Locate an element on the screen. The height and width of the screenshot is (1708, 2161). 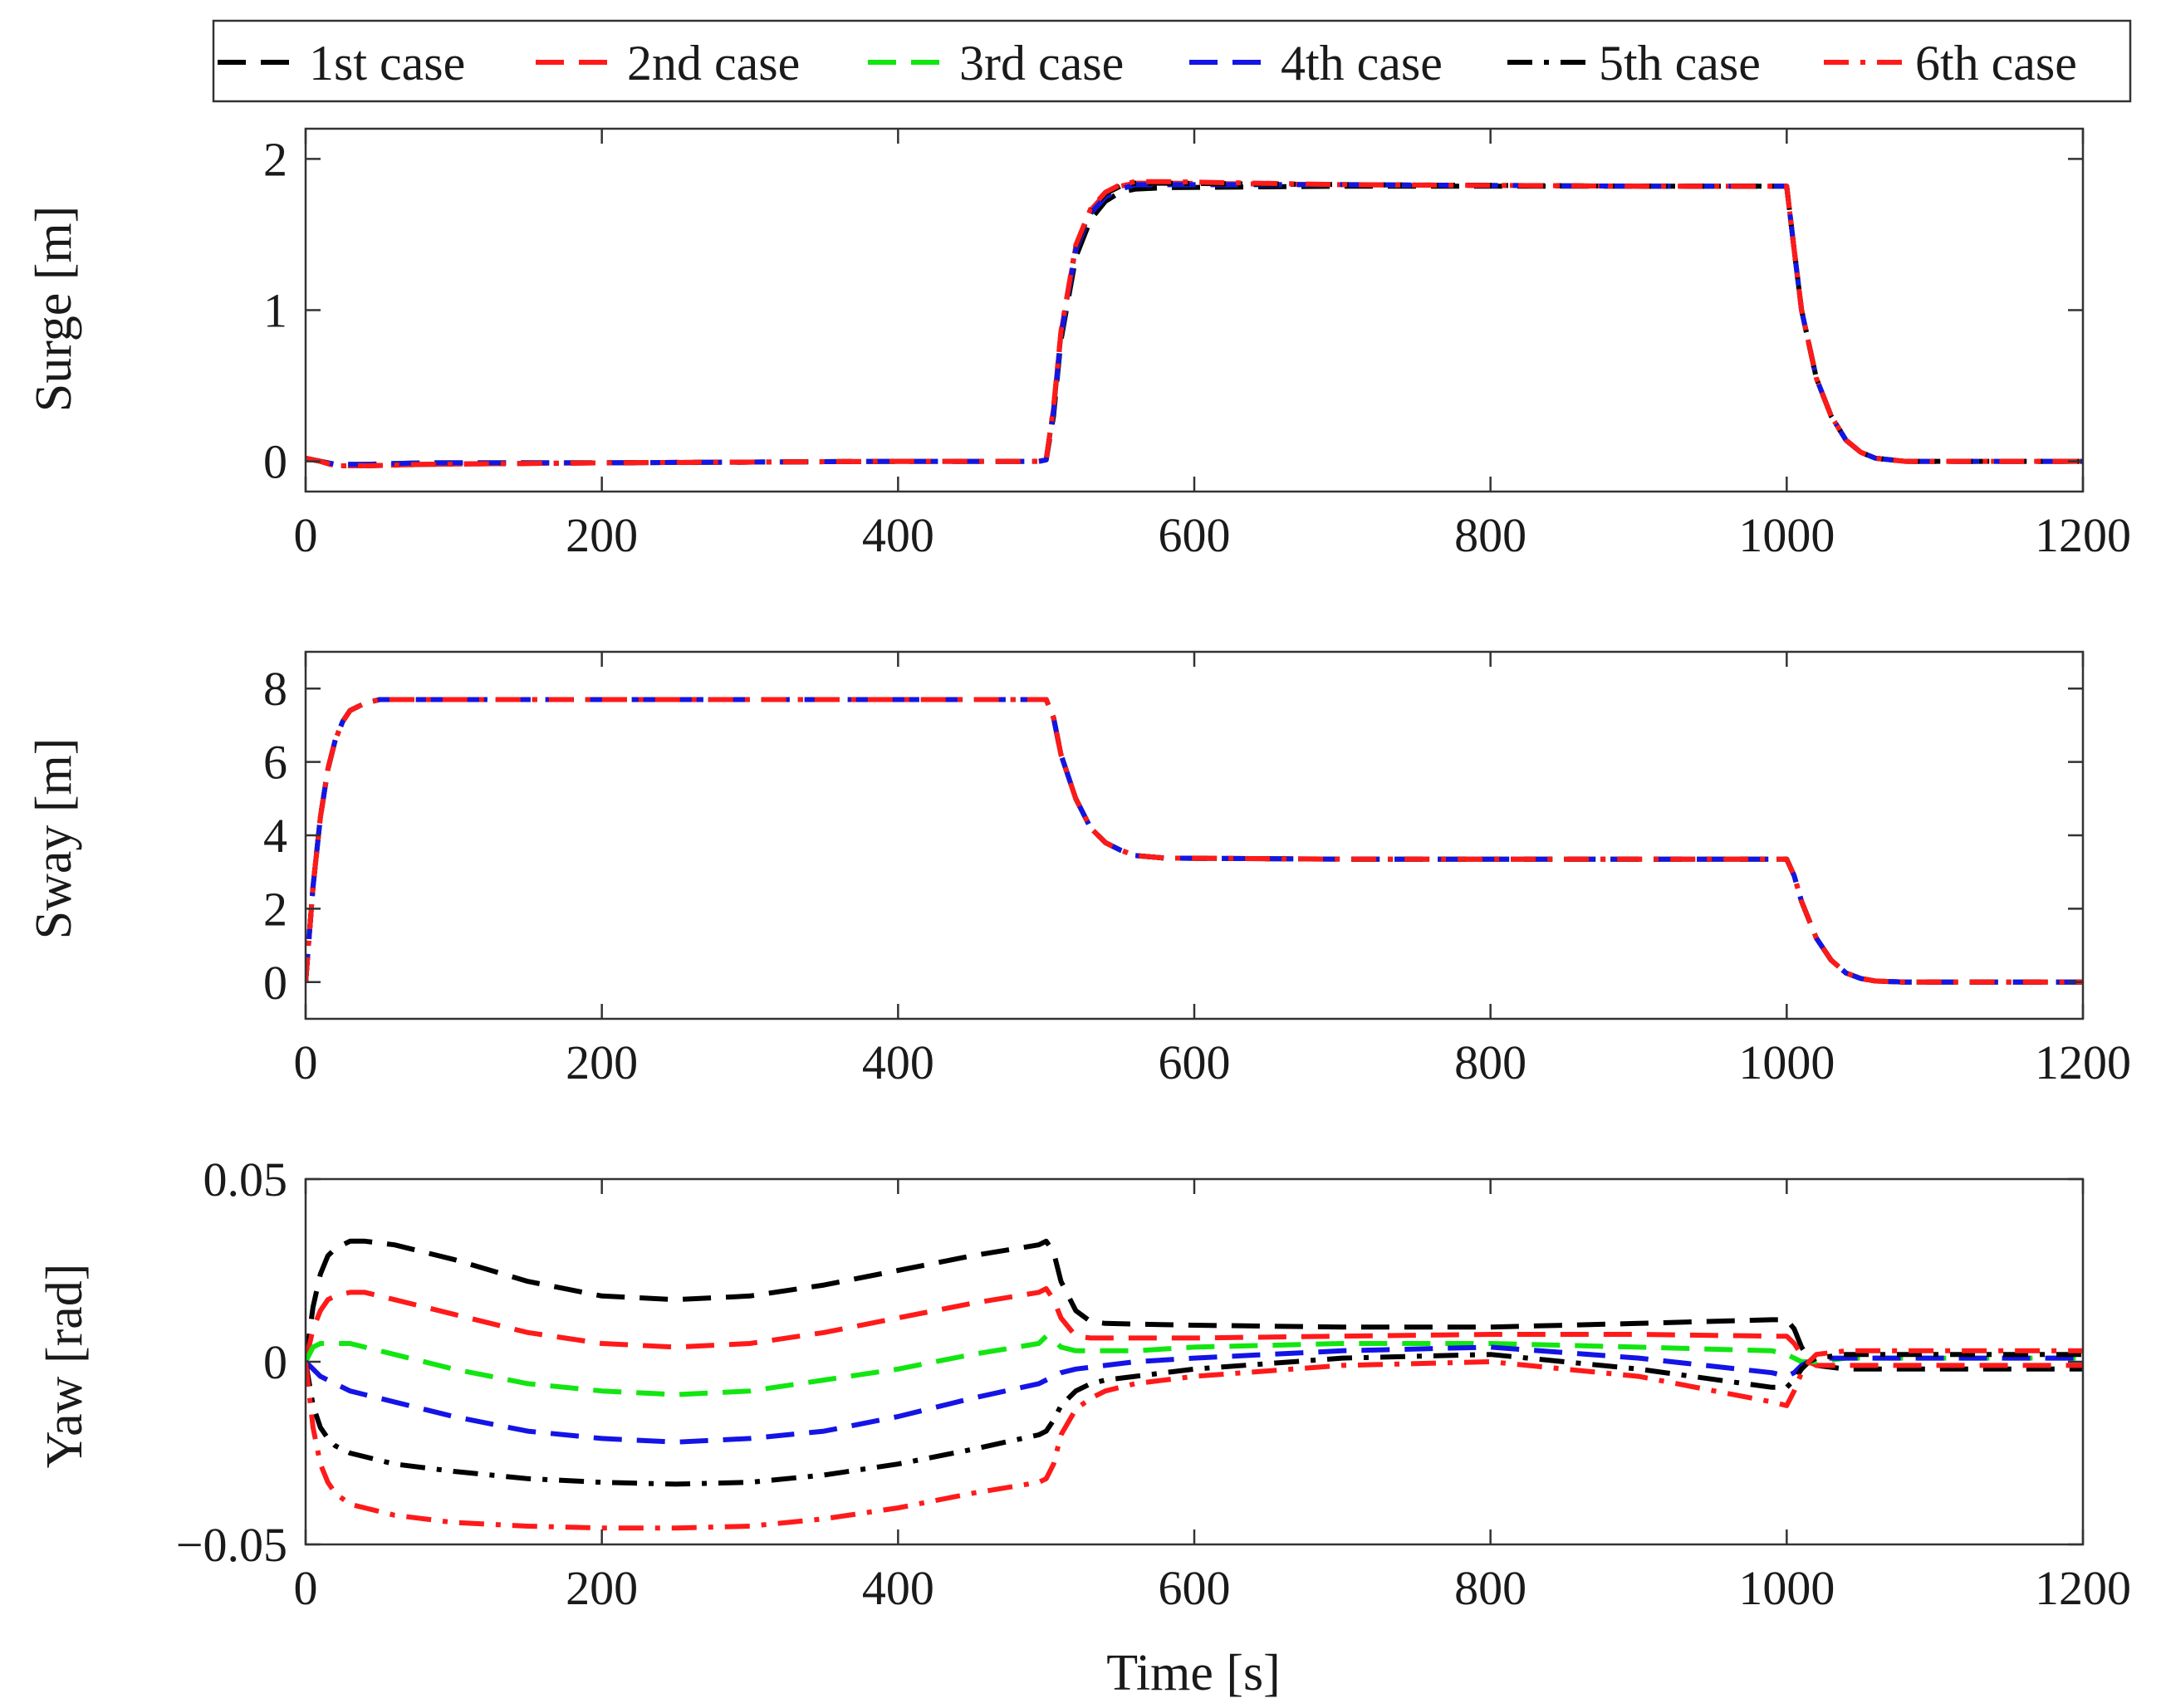
surge-xtick-label: 1200 is located at coordinates (2083, 535).